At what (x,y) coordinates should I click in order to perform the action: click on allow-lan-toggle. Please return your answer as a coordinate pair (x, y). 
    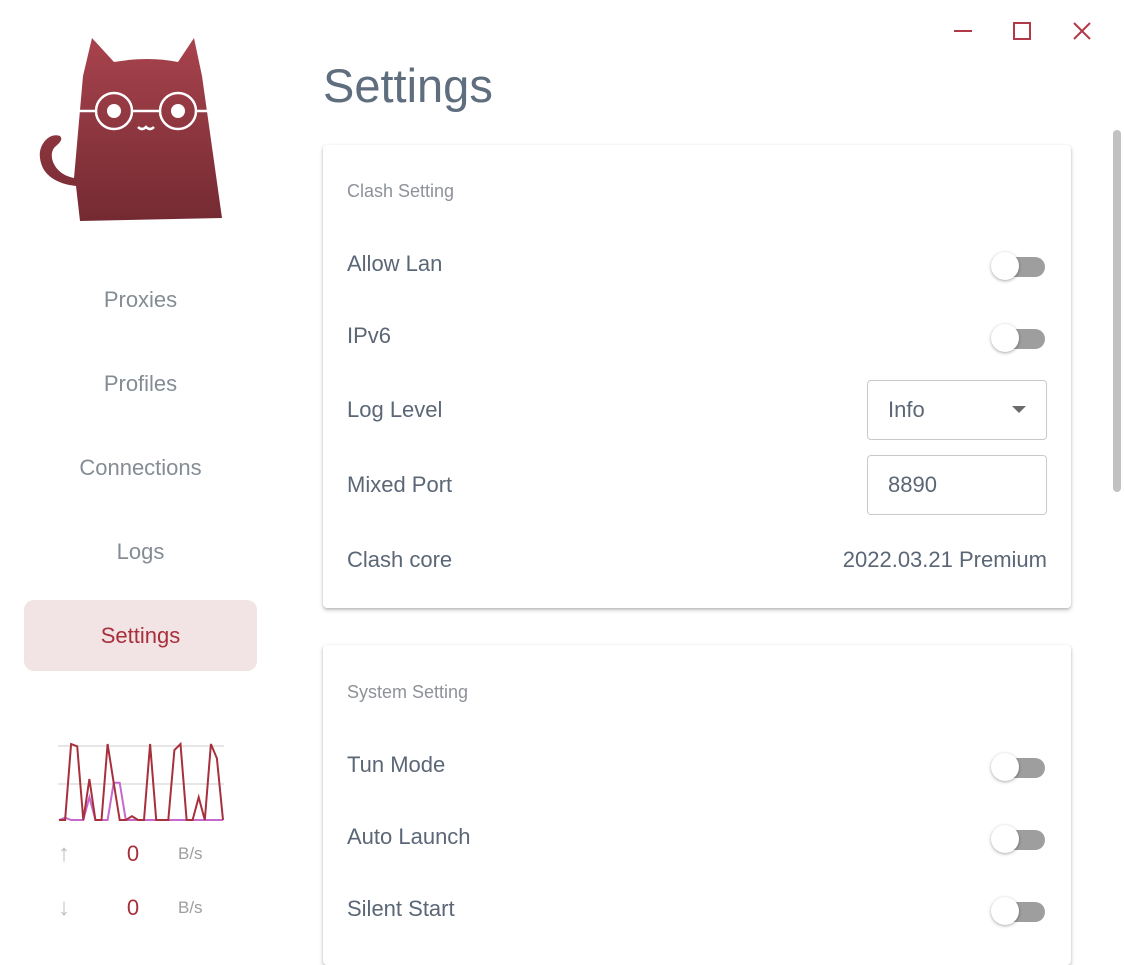
    Looking at the image, I should click on (1019, 264).